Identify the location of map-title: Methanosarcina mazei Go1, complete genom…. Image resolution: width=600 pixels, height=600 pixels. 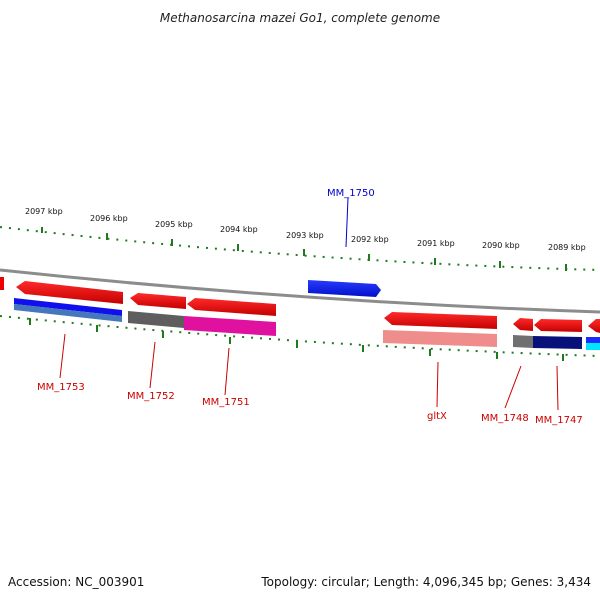
(300, 18).